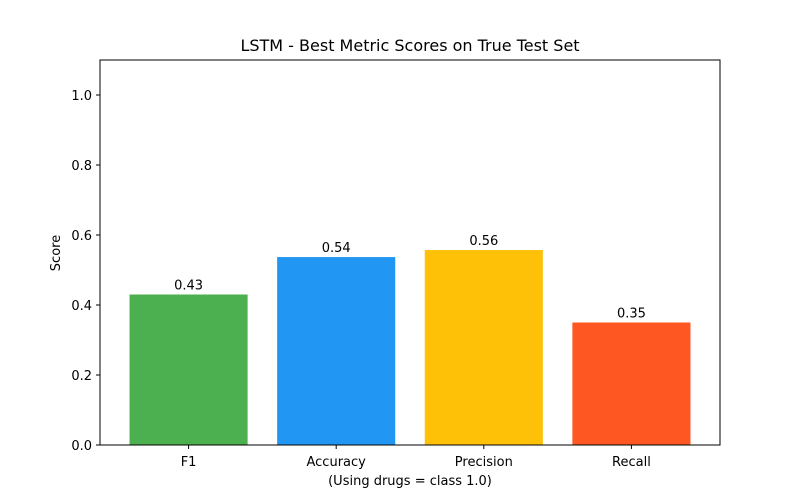  What do you see at coordinates (416, 457) in the screenshot?
I see `x-axis-ticks: F1 Accuracy Precision Recall` at bounding box center [416, 457].